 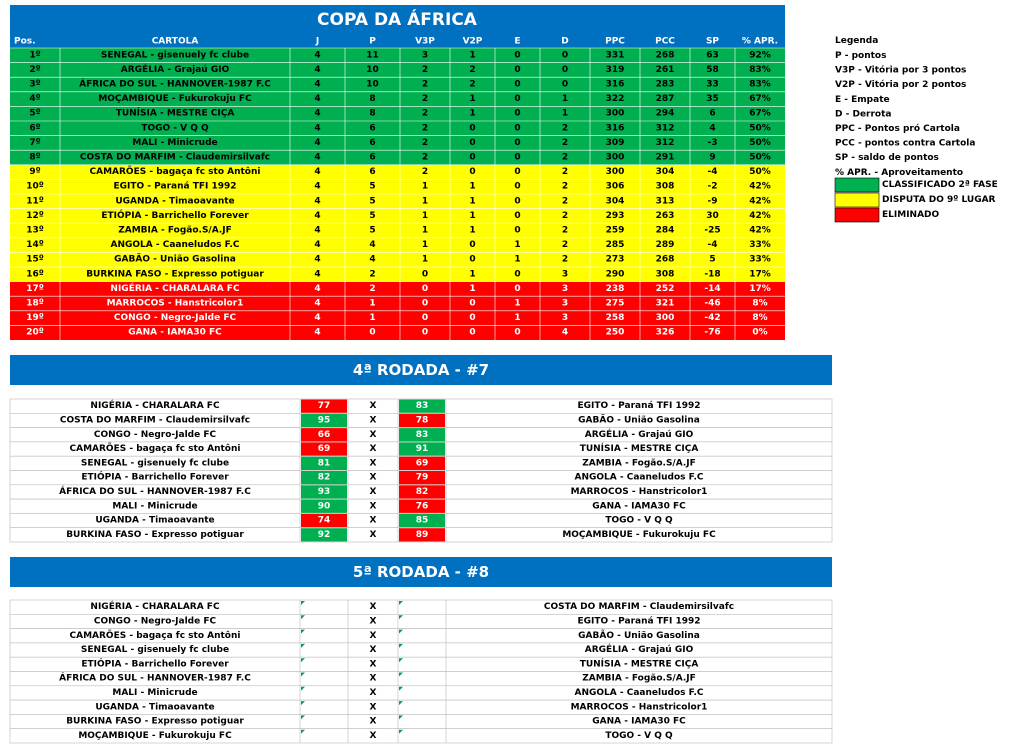 What do you see at coordinates (421, 572) in the screenshot?
I see `round-title: 5ª RODADA - #8` at bounding box center [421, 572].